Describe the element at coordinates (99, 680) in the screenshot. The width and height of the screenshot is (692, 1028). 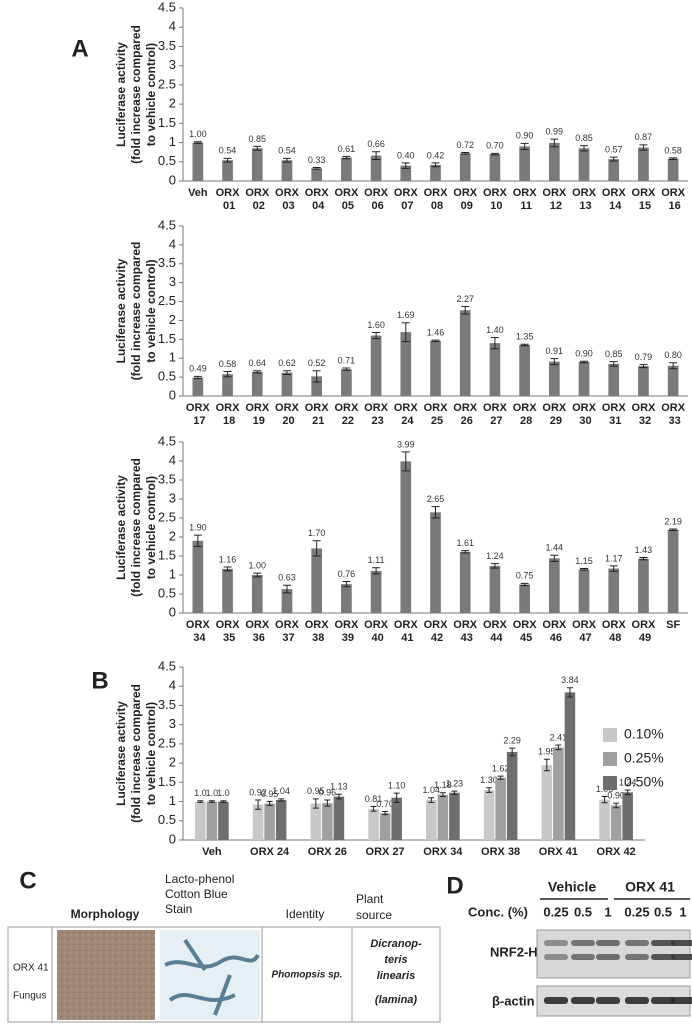
I see `panel-label: B` at that location.